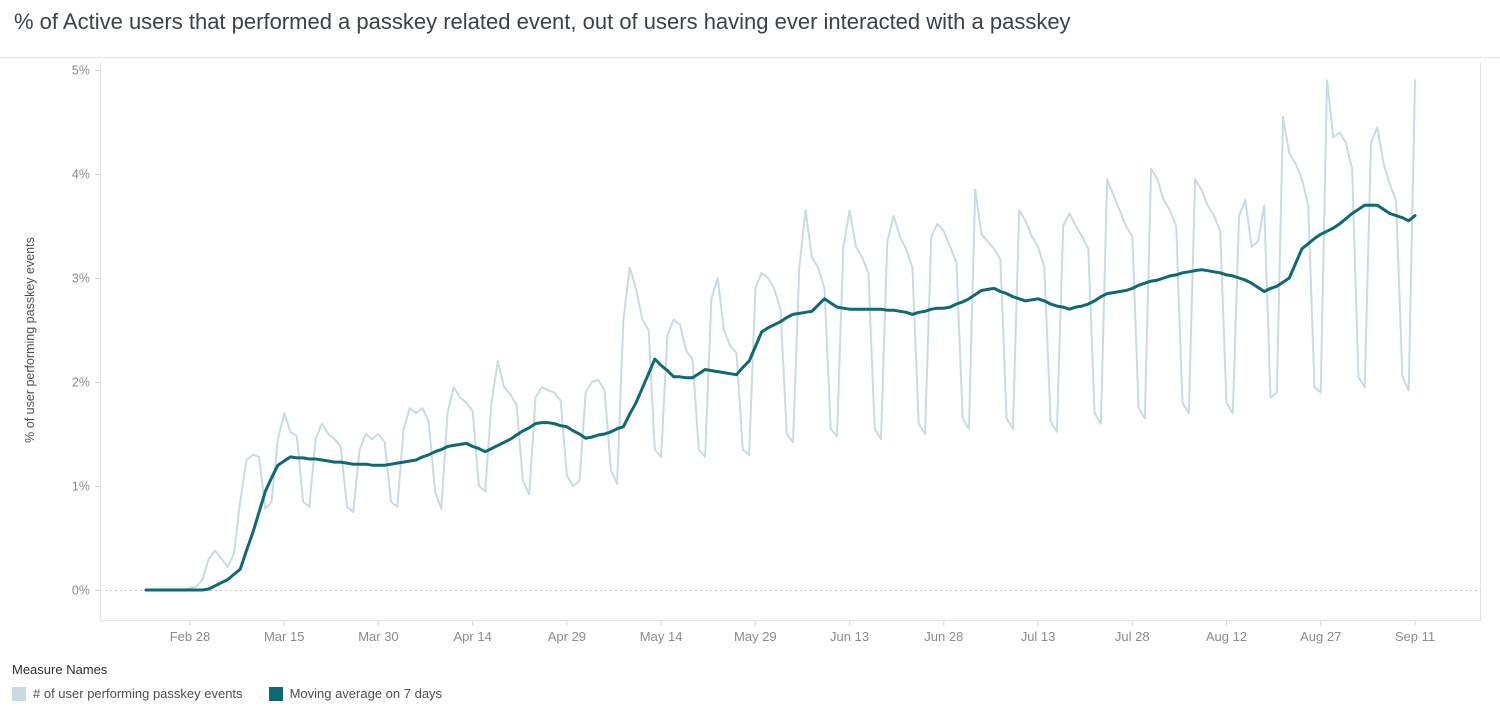 Image resolution: width=1500 pixels, height=721 pixels. Describe the element at coordinates (81, 591) in the screenshot. I see `y-tick-label: 0%` at that location.